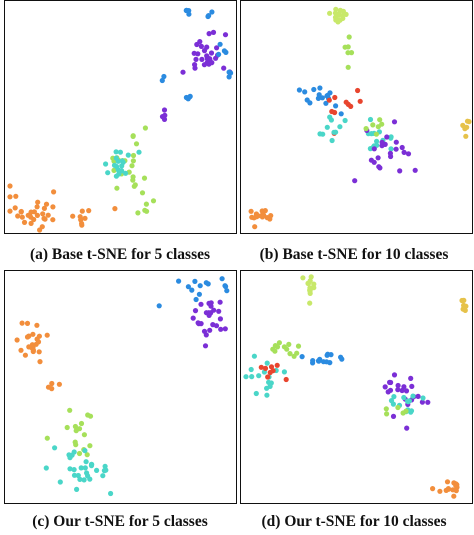 This screenshot has width=474, height=535. I want to click on caption-a: (a) Base t-SNE for 5 classes, so click(120, 254).